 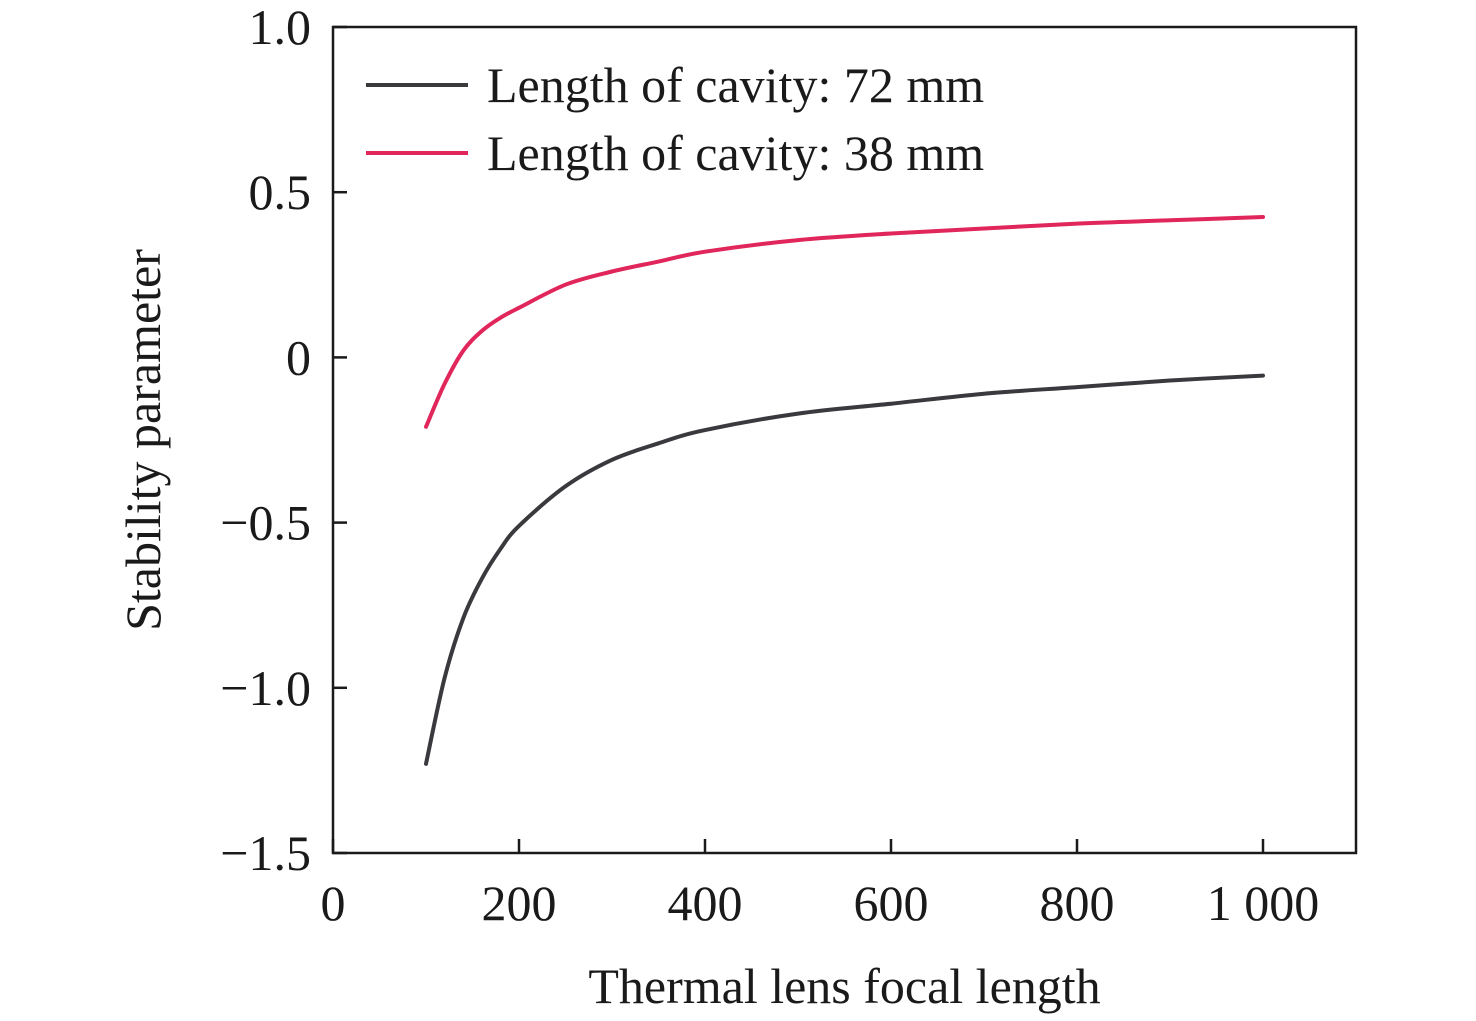 What do you see at coordinates (735, 153) in the screenshot?
I see `legend-label-2: Length of cavity: 38 mm` at bounding box center [735, 153].